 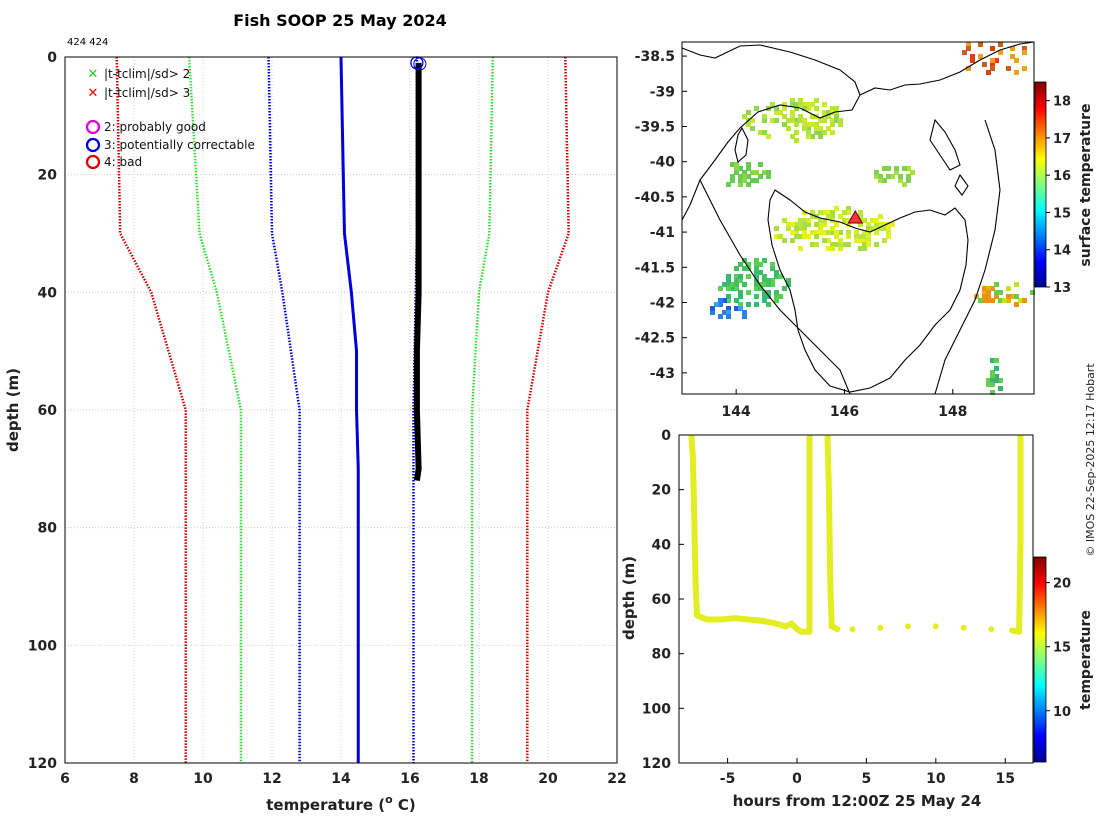 I want to click on profile-xlabel: temperature (o C), so click(x=341, y=803).